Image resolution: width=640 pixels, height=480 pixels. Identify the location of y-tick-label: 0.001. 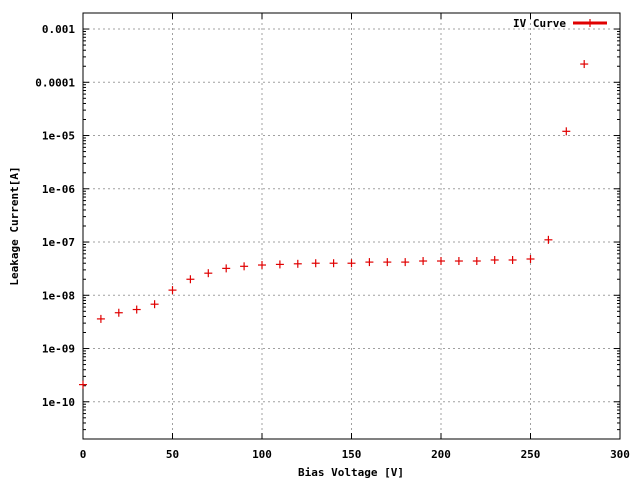
(58, 29).